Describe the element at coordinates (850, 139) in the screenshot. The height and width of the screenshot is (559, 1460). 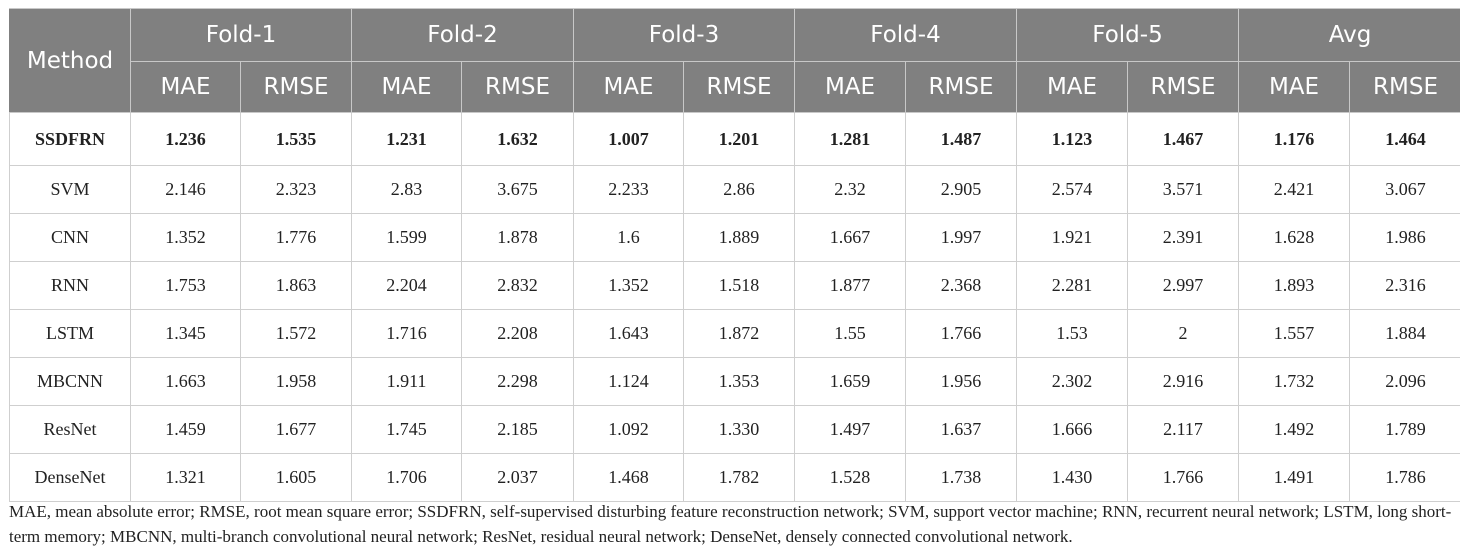
I see `mae-cell: 1.281` at that location.